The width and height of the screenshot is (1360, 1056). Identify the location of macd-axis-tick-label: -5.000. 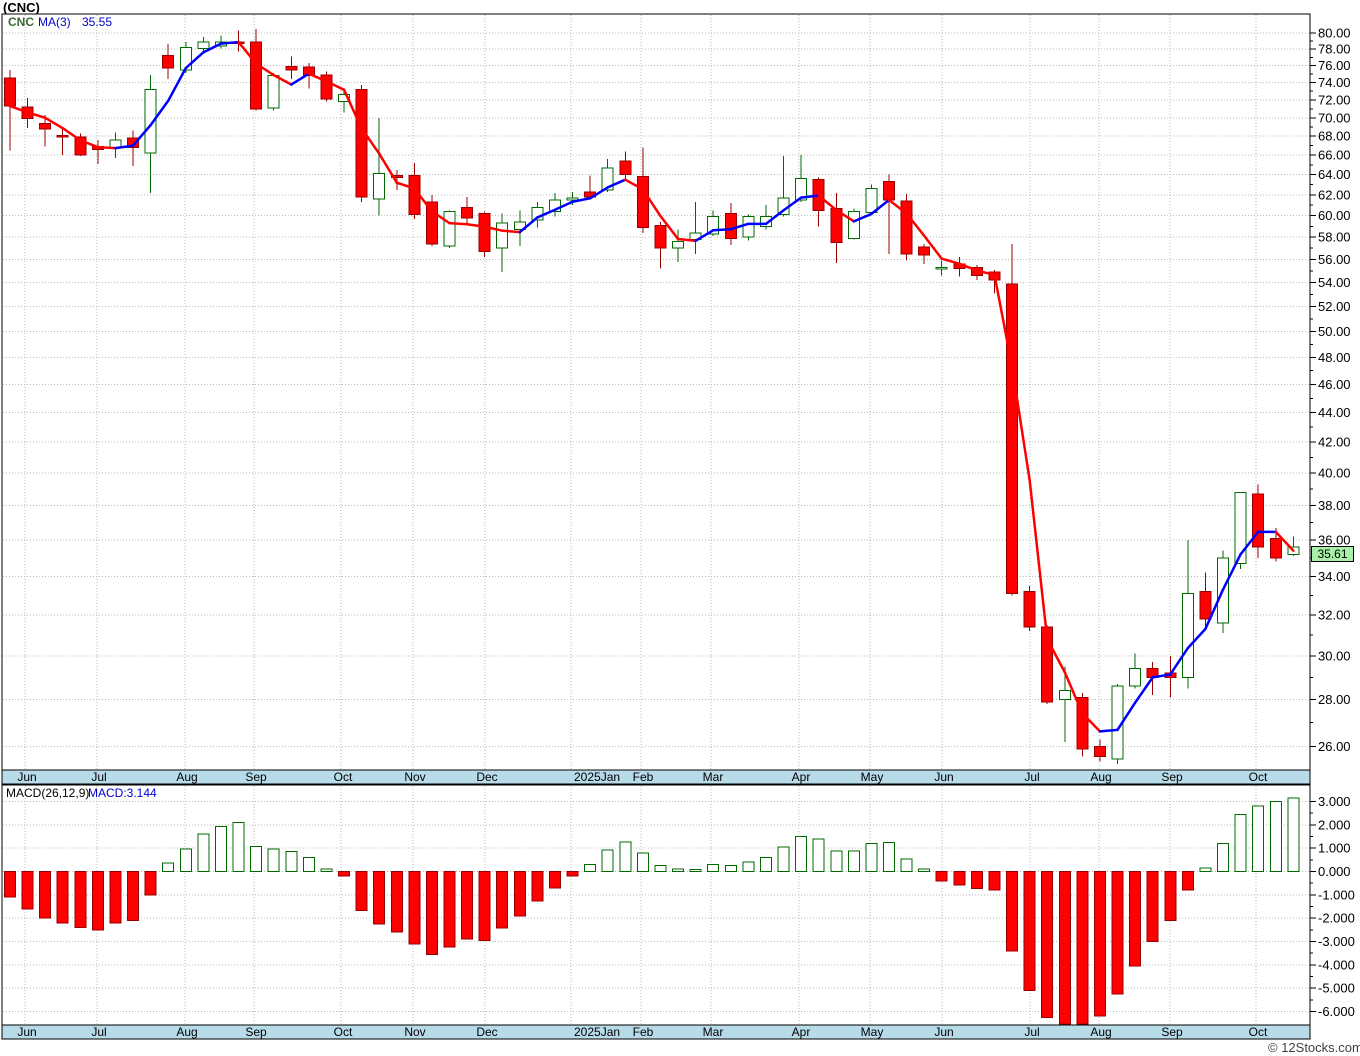
(1336, 988).